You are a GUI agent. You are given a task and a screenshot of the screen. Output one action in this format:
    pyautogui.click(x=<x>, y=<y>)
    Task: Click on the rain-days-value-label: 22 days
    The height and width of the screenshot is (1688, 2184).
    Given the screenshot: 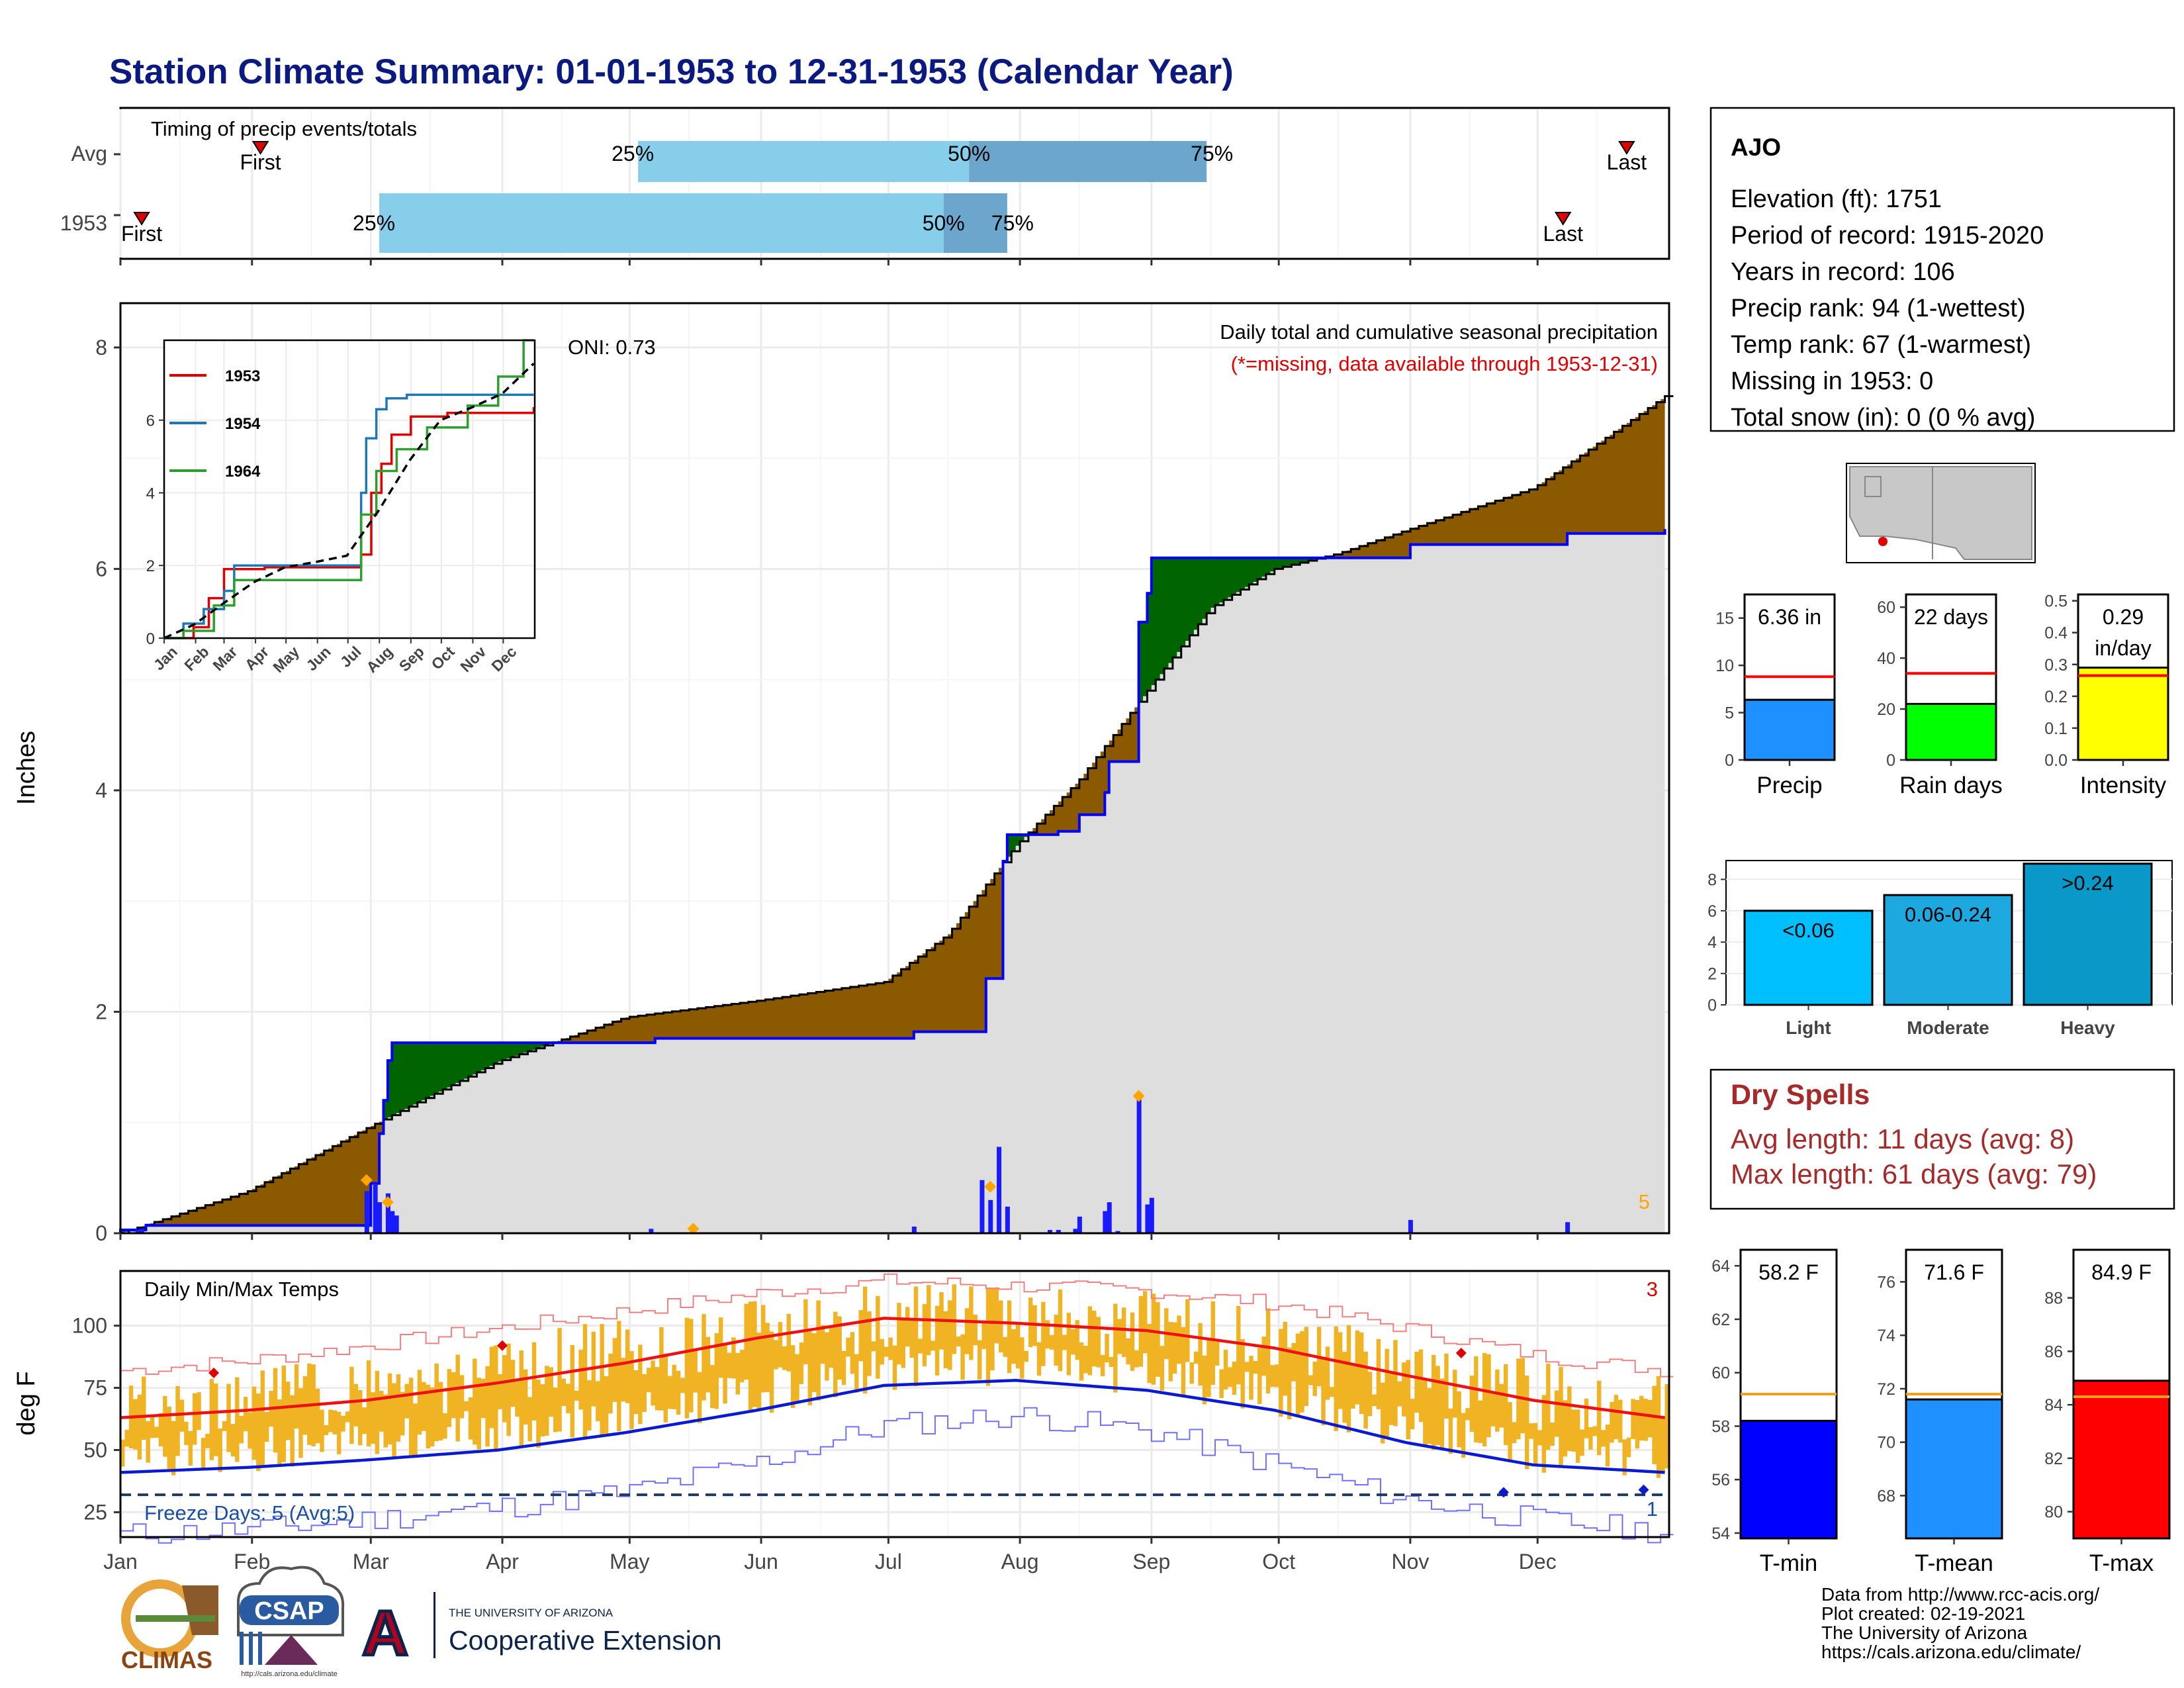 What is the action you would take?
    pyautogui.click(x=1951, y=617)
    